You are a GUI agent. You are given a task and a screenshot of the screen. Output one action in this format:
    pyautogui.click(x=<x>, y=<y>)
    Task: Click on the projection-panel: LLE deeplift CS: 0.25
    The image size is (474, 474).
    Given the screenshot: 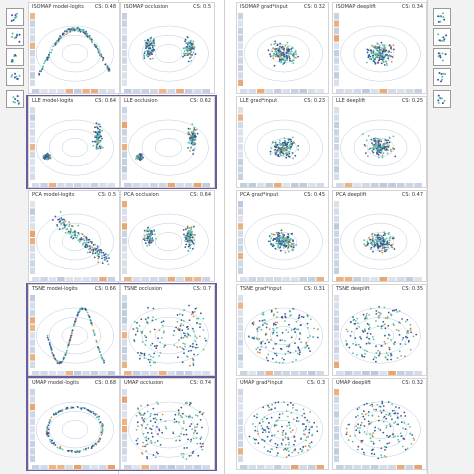 What is the action you would take?
    pyautogui.click(x=379, y=142)
    